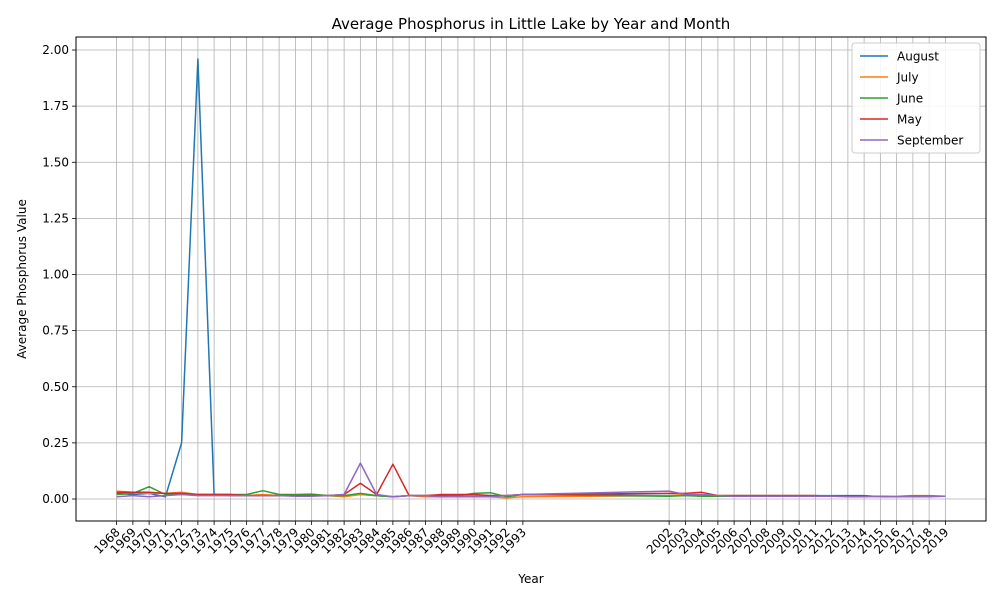  I want to click on legend-label: June, so click(909, 99).